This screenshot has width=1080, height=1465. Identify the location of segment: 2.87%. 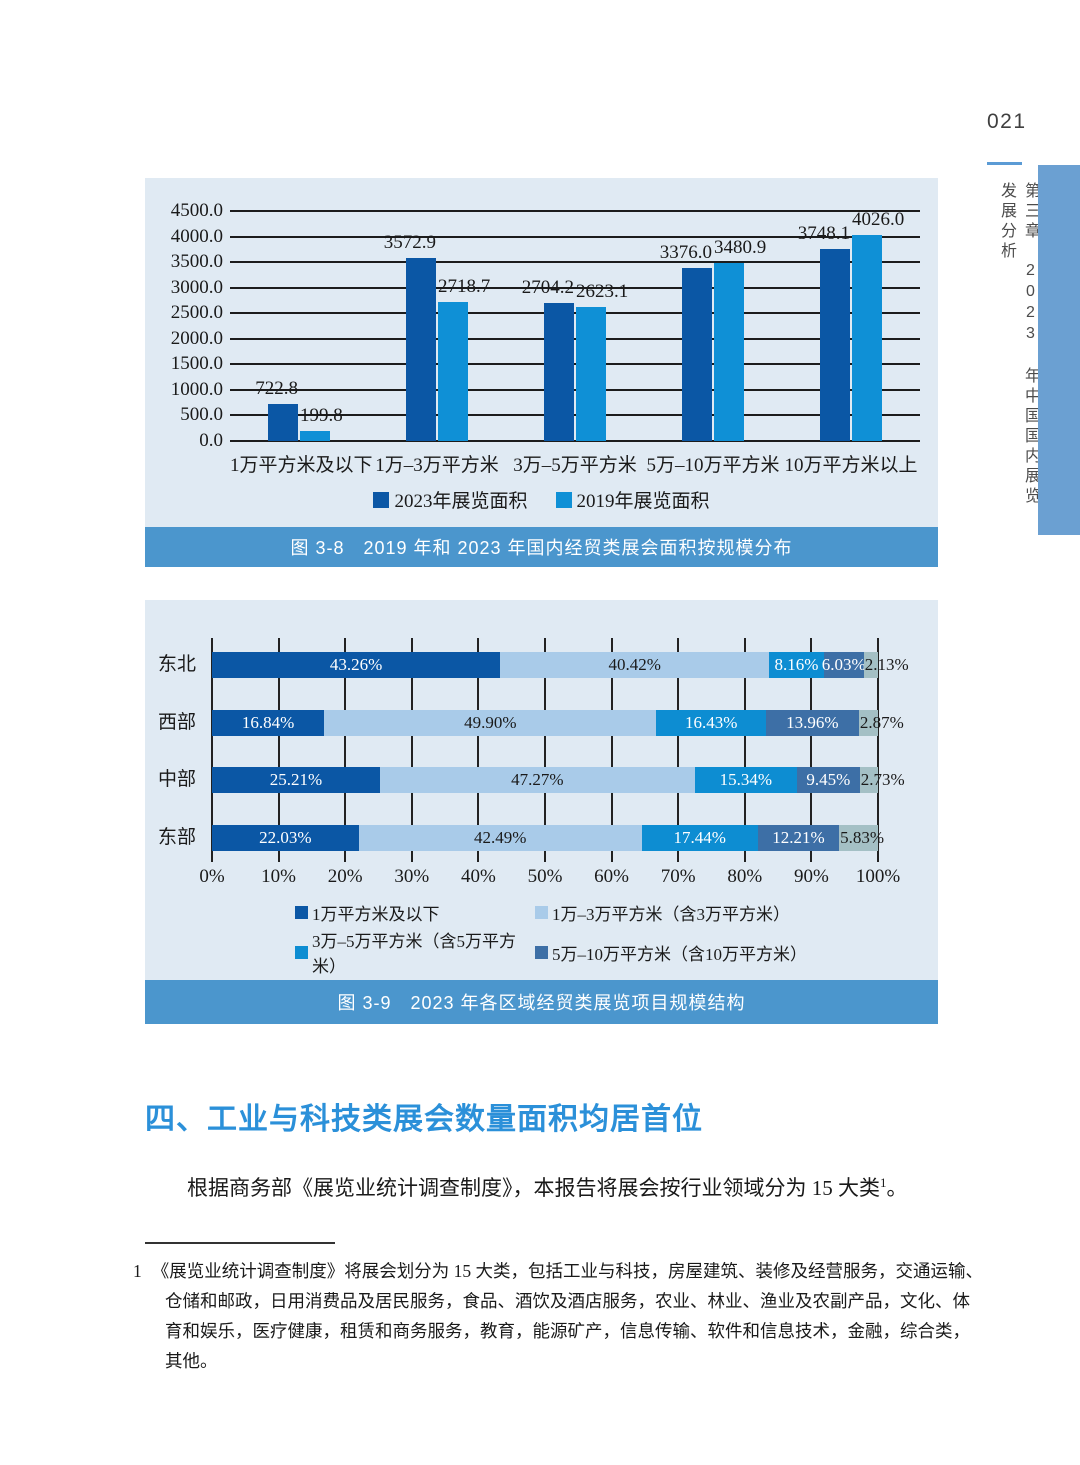
(881, 723).